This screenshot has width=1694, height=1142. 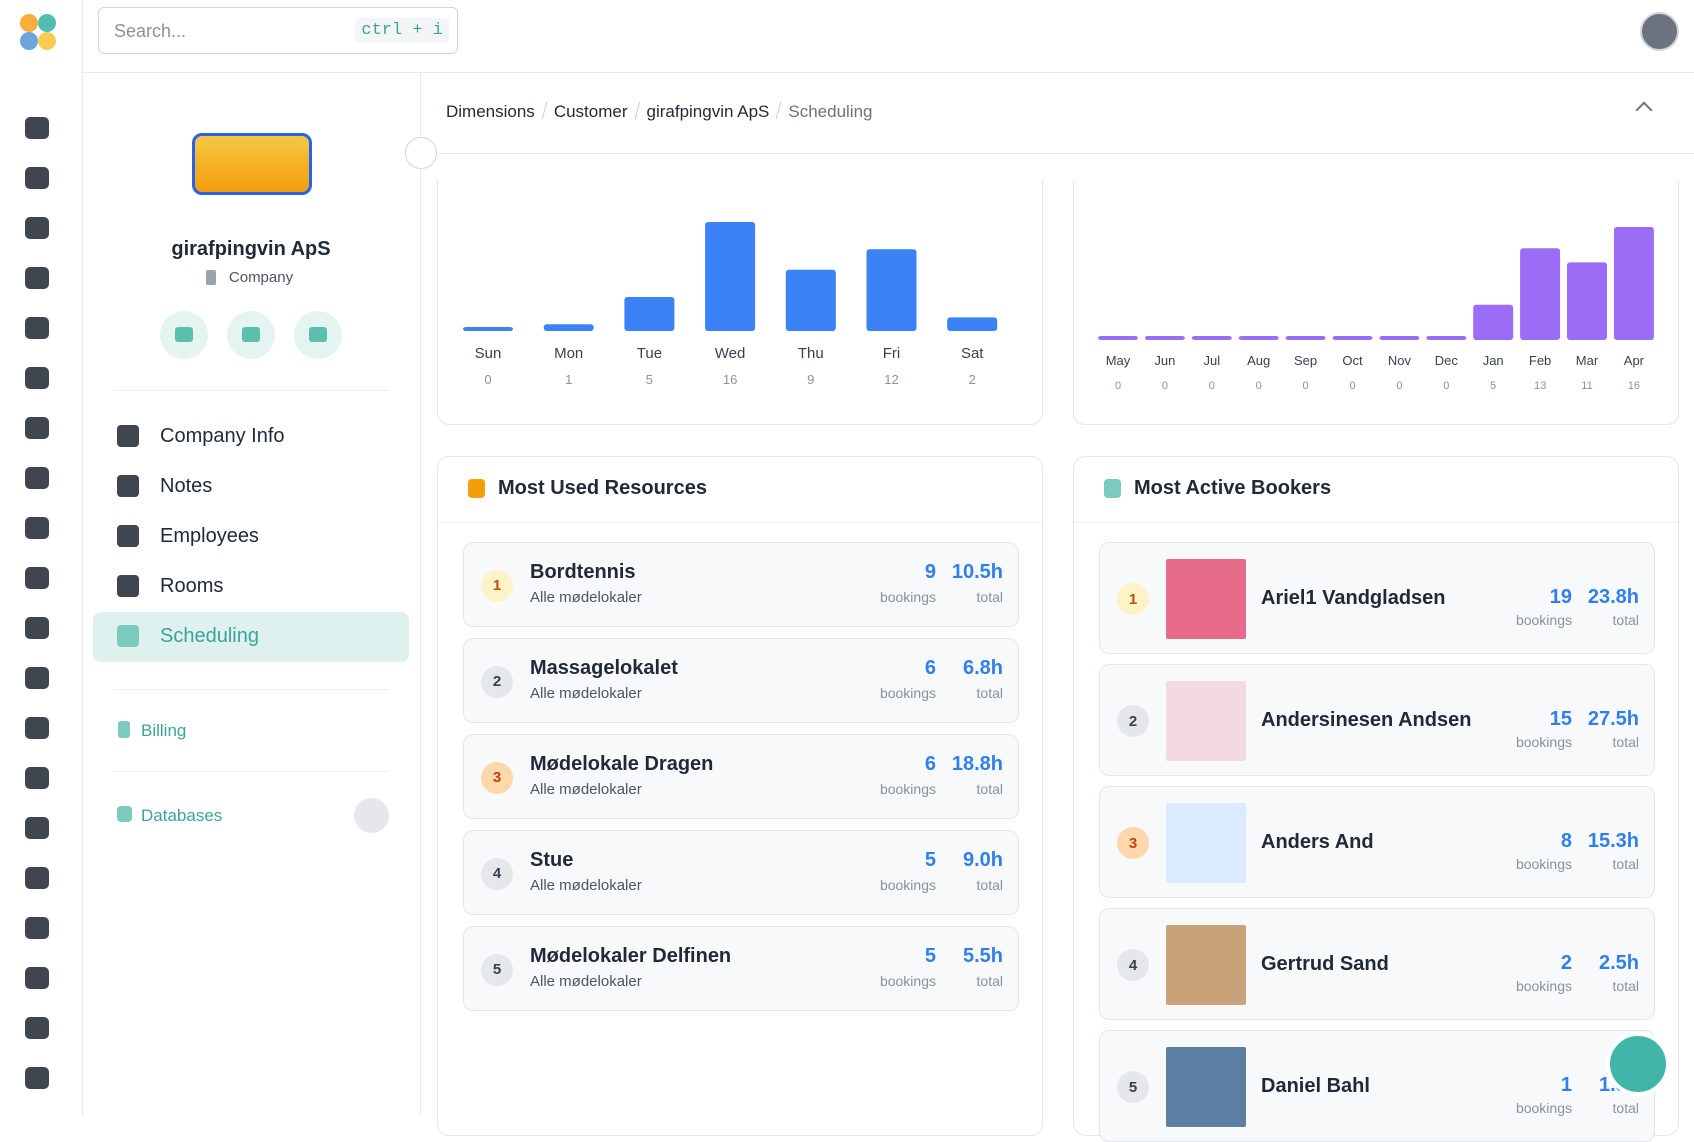 What do you see at coordinates (251, 689) in the screenshot?
I see `divider` at bounding box center [251, 689].